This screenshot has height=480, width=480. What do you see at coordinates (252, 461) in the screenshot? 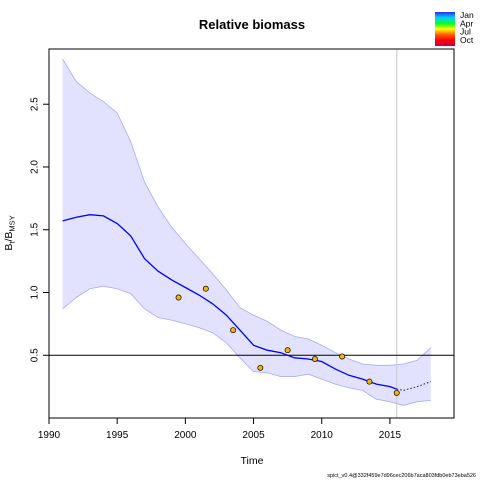
I see `x-axis-label: Time` at bounding box center [252, 461].